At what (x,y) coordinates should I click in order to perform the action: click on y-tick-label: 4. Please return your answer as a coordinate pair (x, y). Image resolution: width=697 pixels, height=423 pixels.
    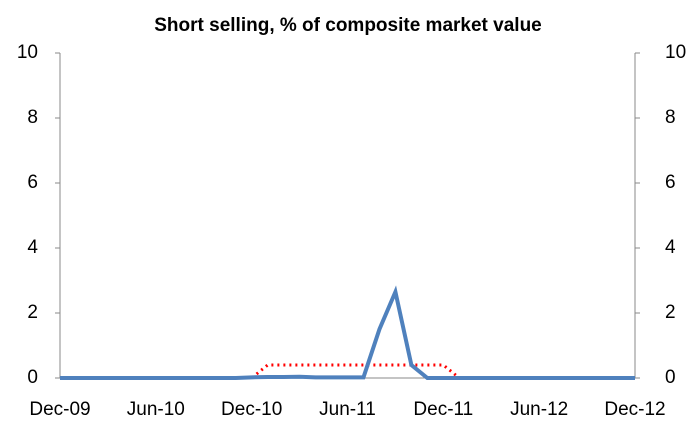
    Looking at the image, I should click on (32, 247).